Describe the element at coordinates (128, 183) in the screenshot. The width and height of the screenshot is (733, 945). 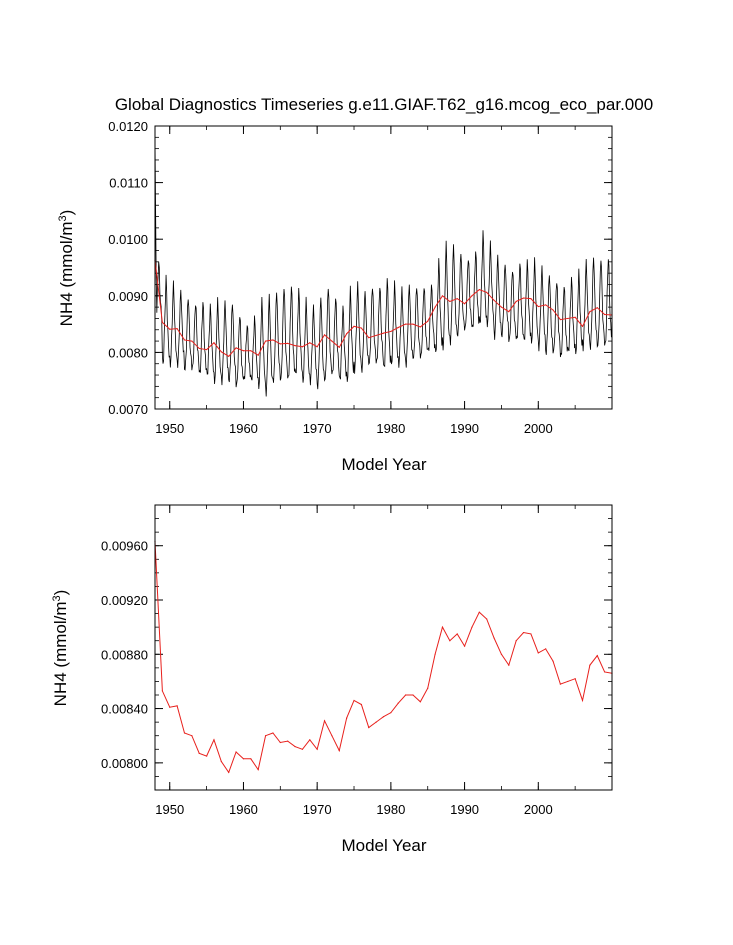
I see `top-y-tick-label: 0.0110` at that location.